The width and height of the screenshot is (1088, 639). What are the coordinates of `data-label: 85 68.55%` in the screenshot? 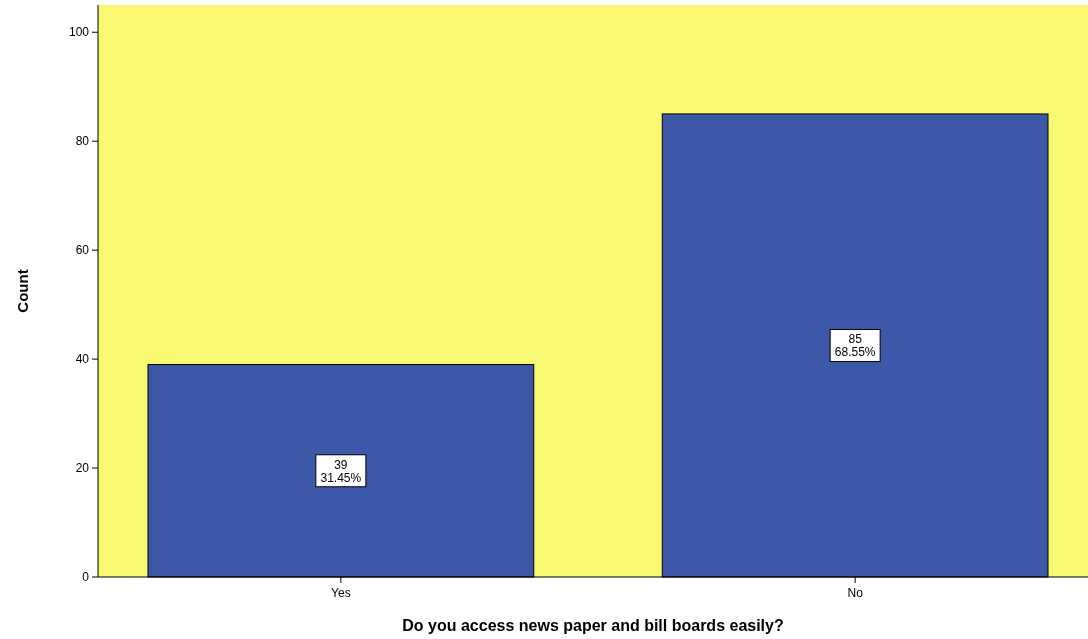 It's located at (855, 346).